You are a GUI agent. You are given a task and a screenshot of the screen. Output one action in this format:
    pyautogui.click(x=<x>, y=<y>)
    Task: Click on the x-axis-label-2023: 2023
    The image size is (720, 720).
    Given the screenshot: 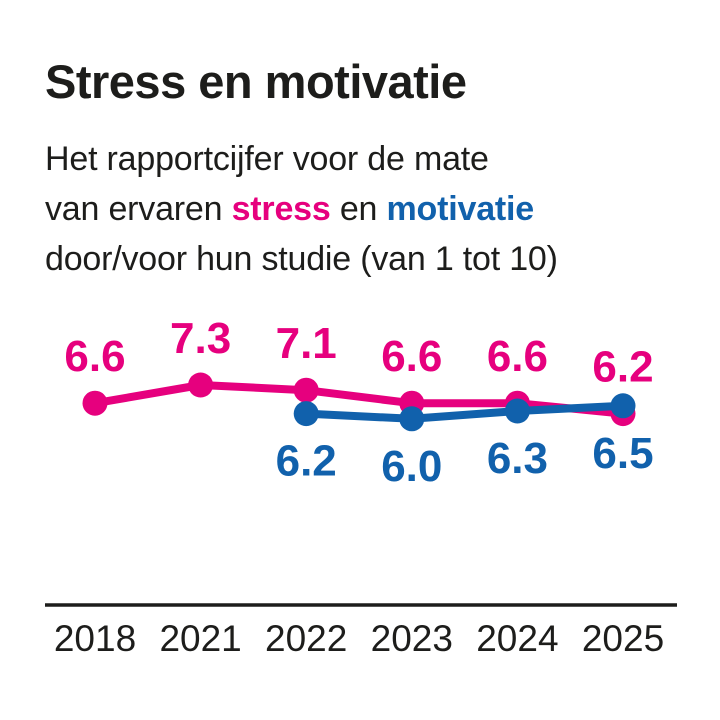 What is the action you would take?
    pyautogui.click(x=412, y=638)
    